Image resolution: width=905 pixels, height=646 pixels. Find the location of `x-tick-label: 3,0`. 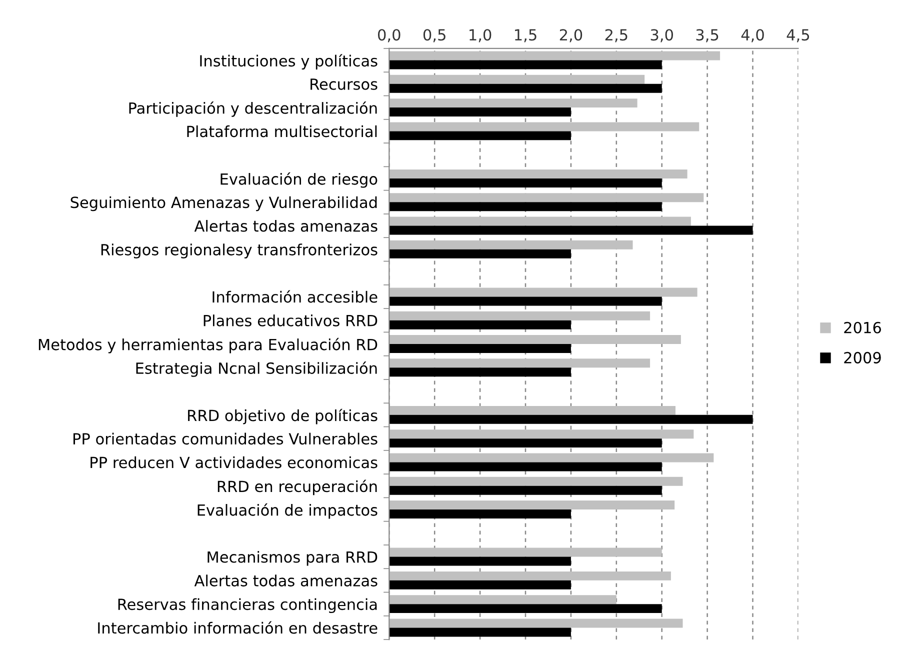

x-tick-label: 3,0 is located at coordinates (661, 35).